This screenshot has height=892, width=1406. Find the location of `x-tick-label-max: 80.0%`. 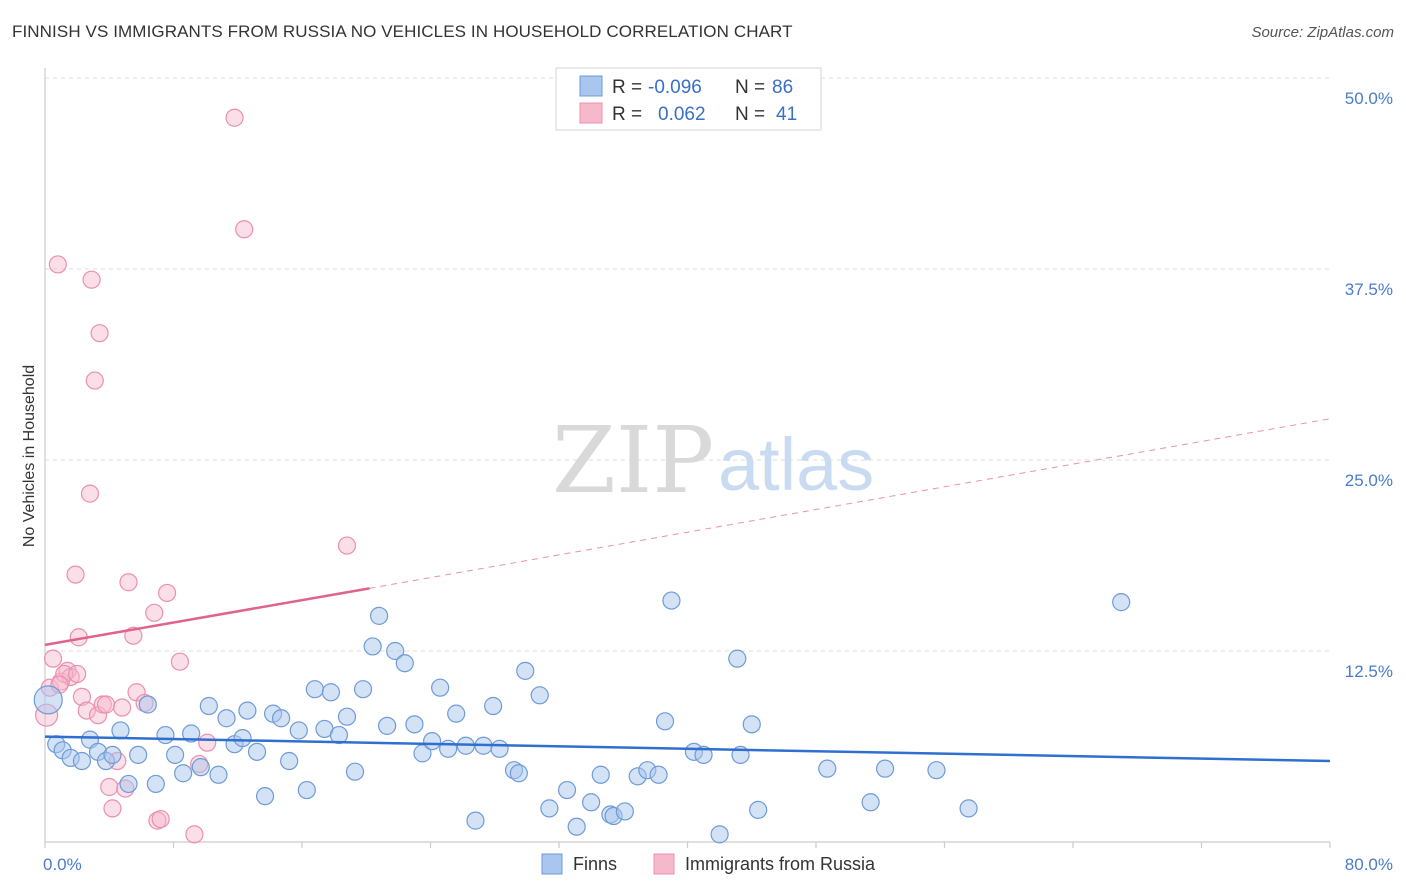

x-tick-label-max: 80.0% is located at coordinates (1369, 864).